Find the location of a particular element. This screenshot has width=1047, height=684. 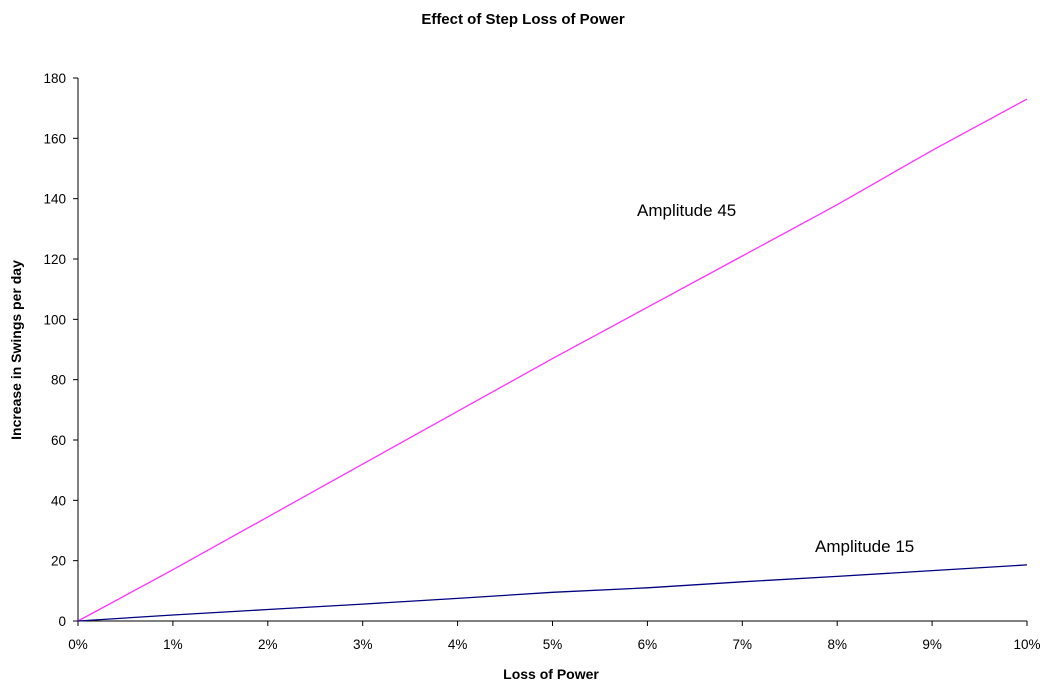

y-tick-label: 20 is located at coordinates (58, 561).